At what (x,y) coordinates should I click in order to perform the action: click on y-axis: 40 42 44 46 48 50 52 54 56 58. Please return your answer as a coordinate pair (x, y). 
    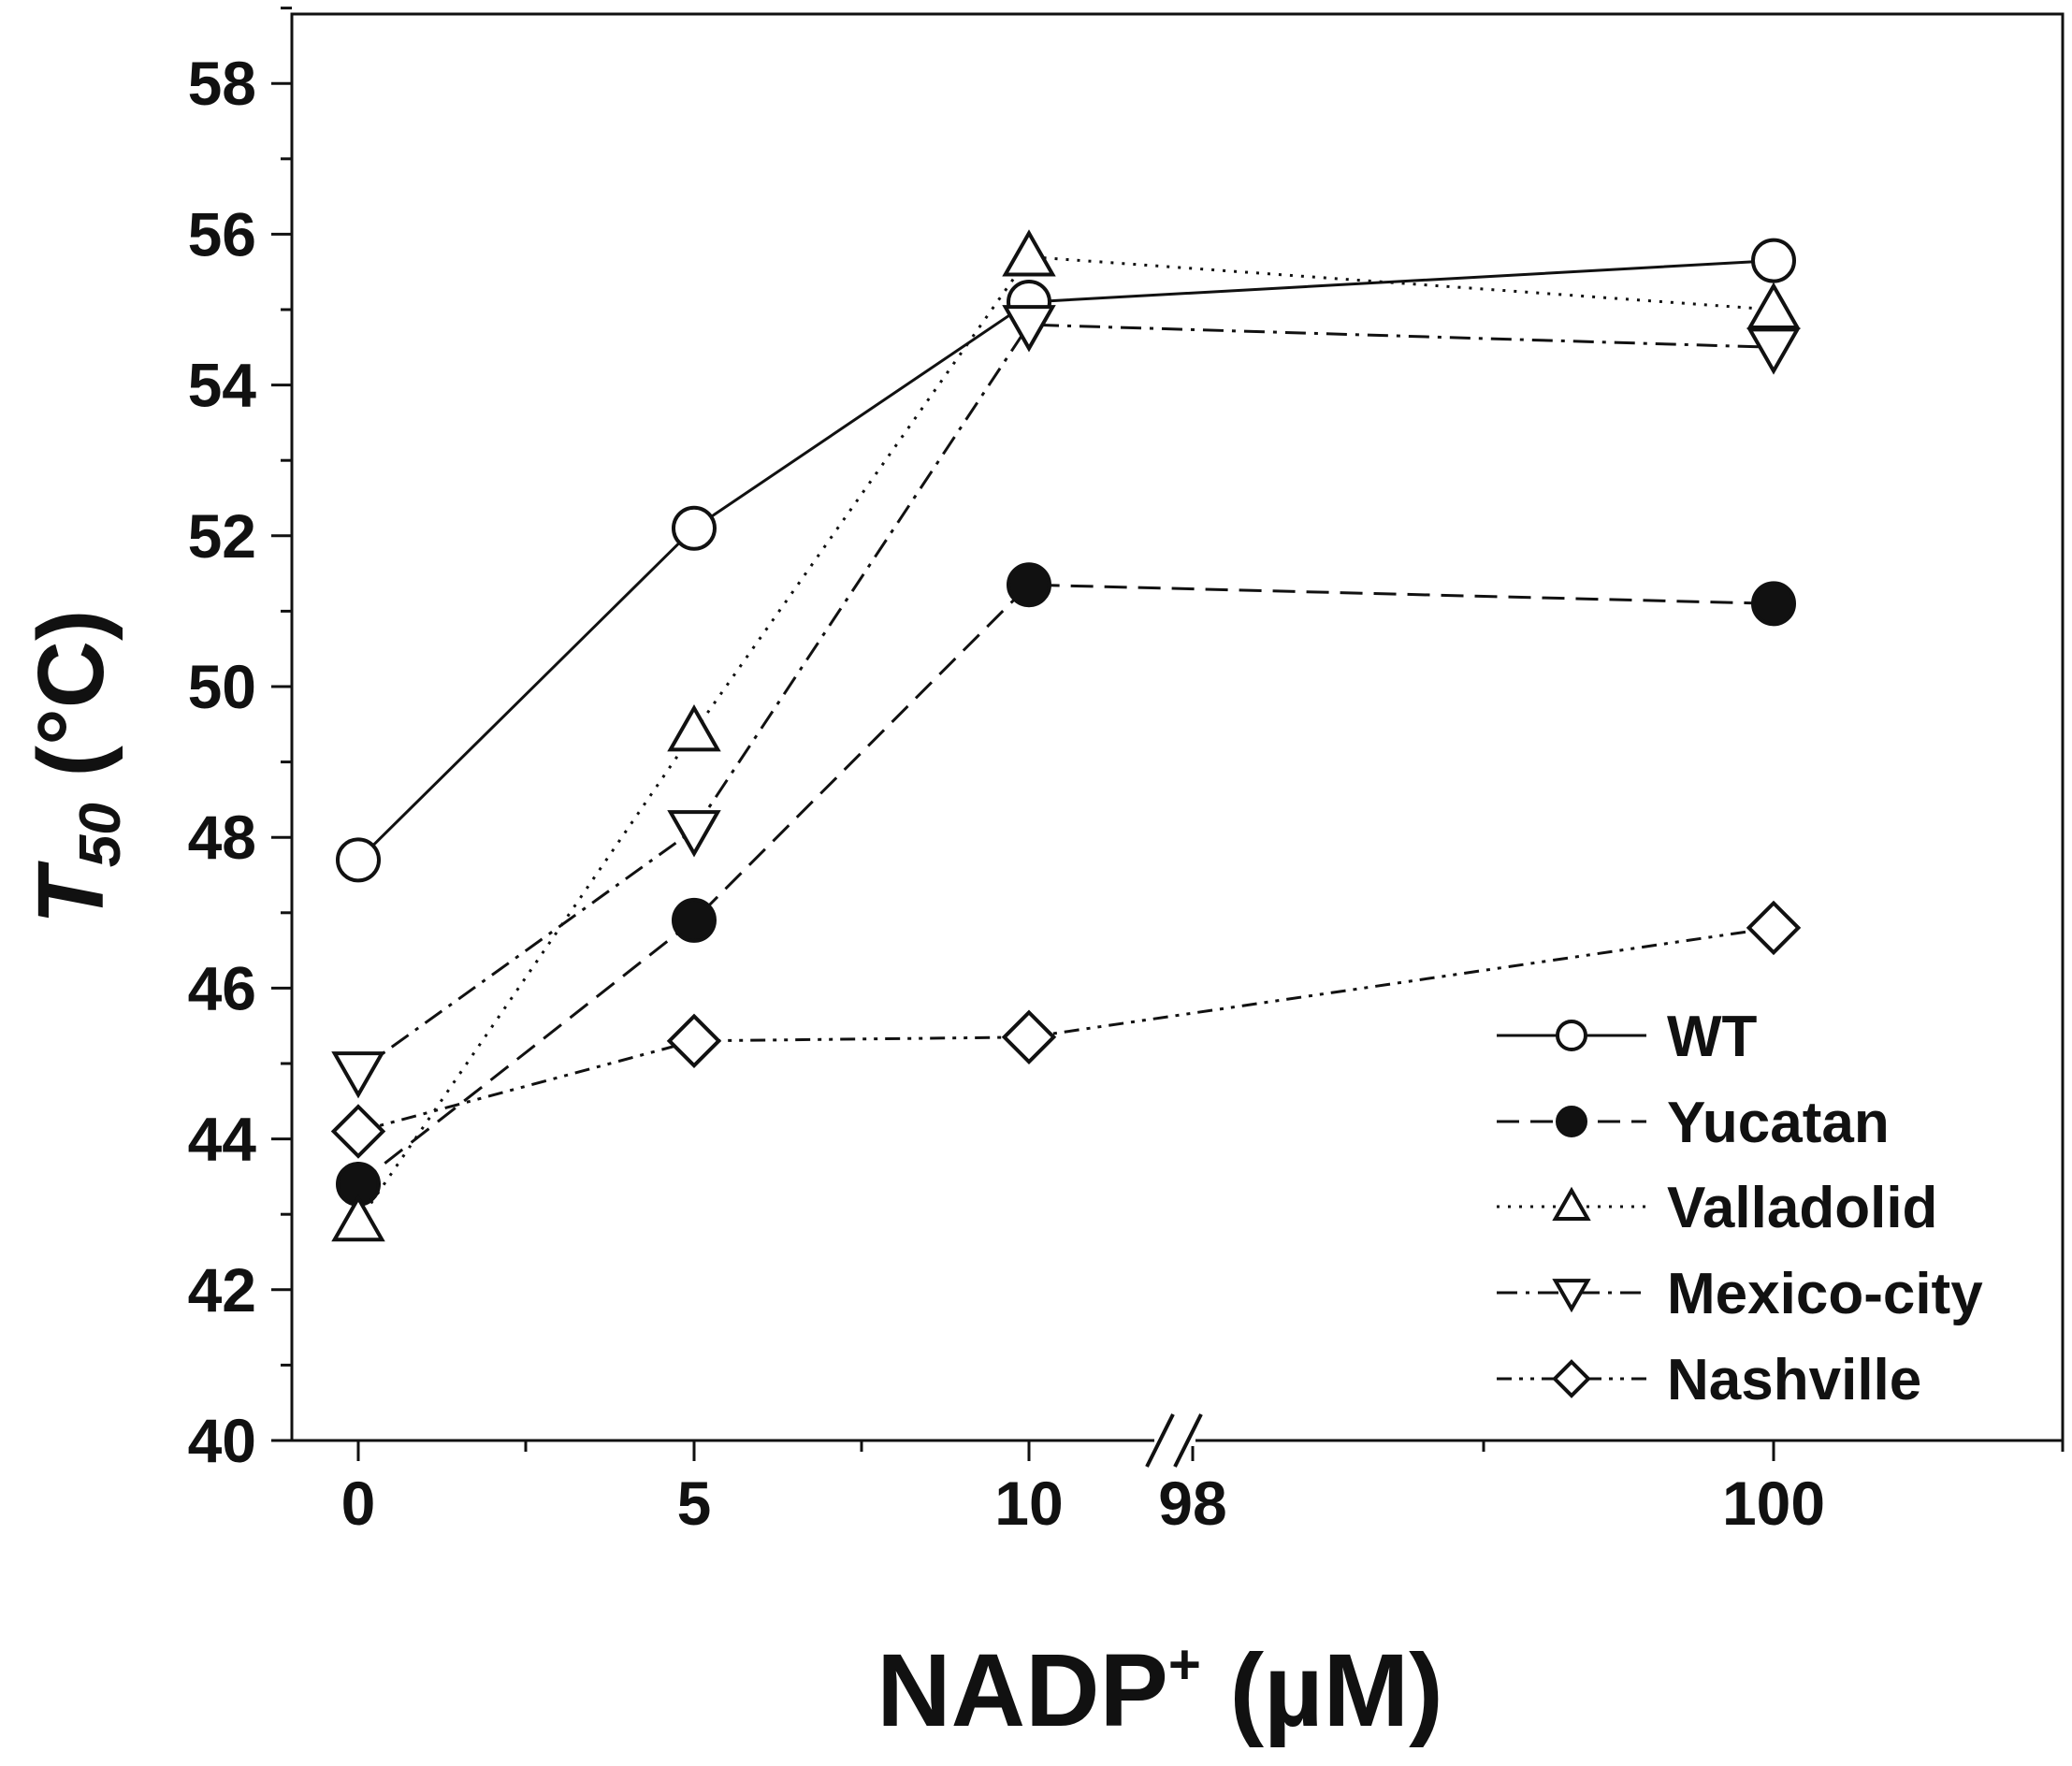
    Looking at the image, I should click on (240, 741).